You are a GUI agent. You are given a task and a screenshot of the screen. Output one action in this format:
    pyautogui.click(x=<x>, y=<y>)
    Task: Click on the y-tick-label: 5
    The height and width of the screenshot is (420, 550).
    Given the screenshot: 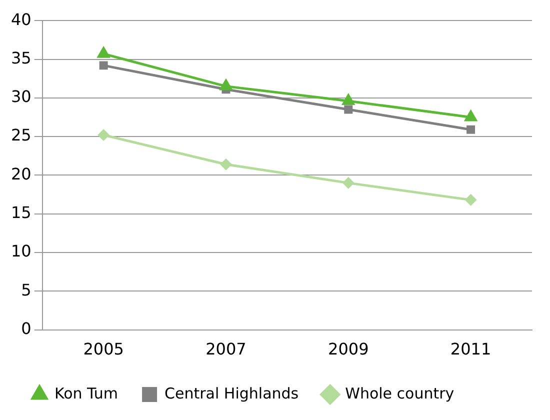 What is the action you would take?
    pyautogui.click(x=26, y=290)
    